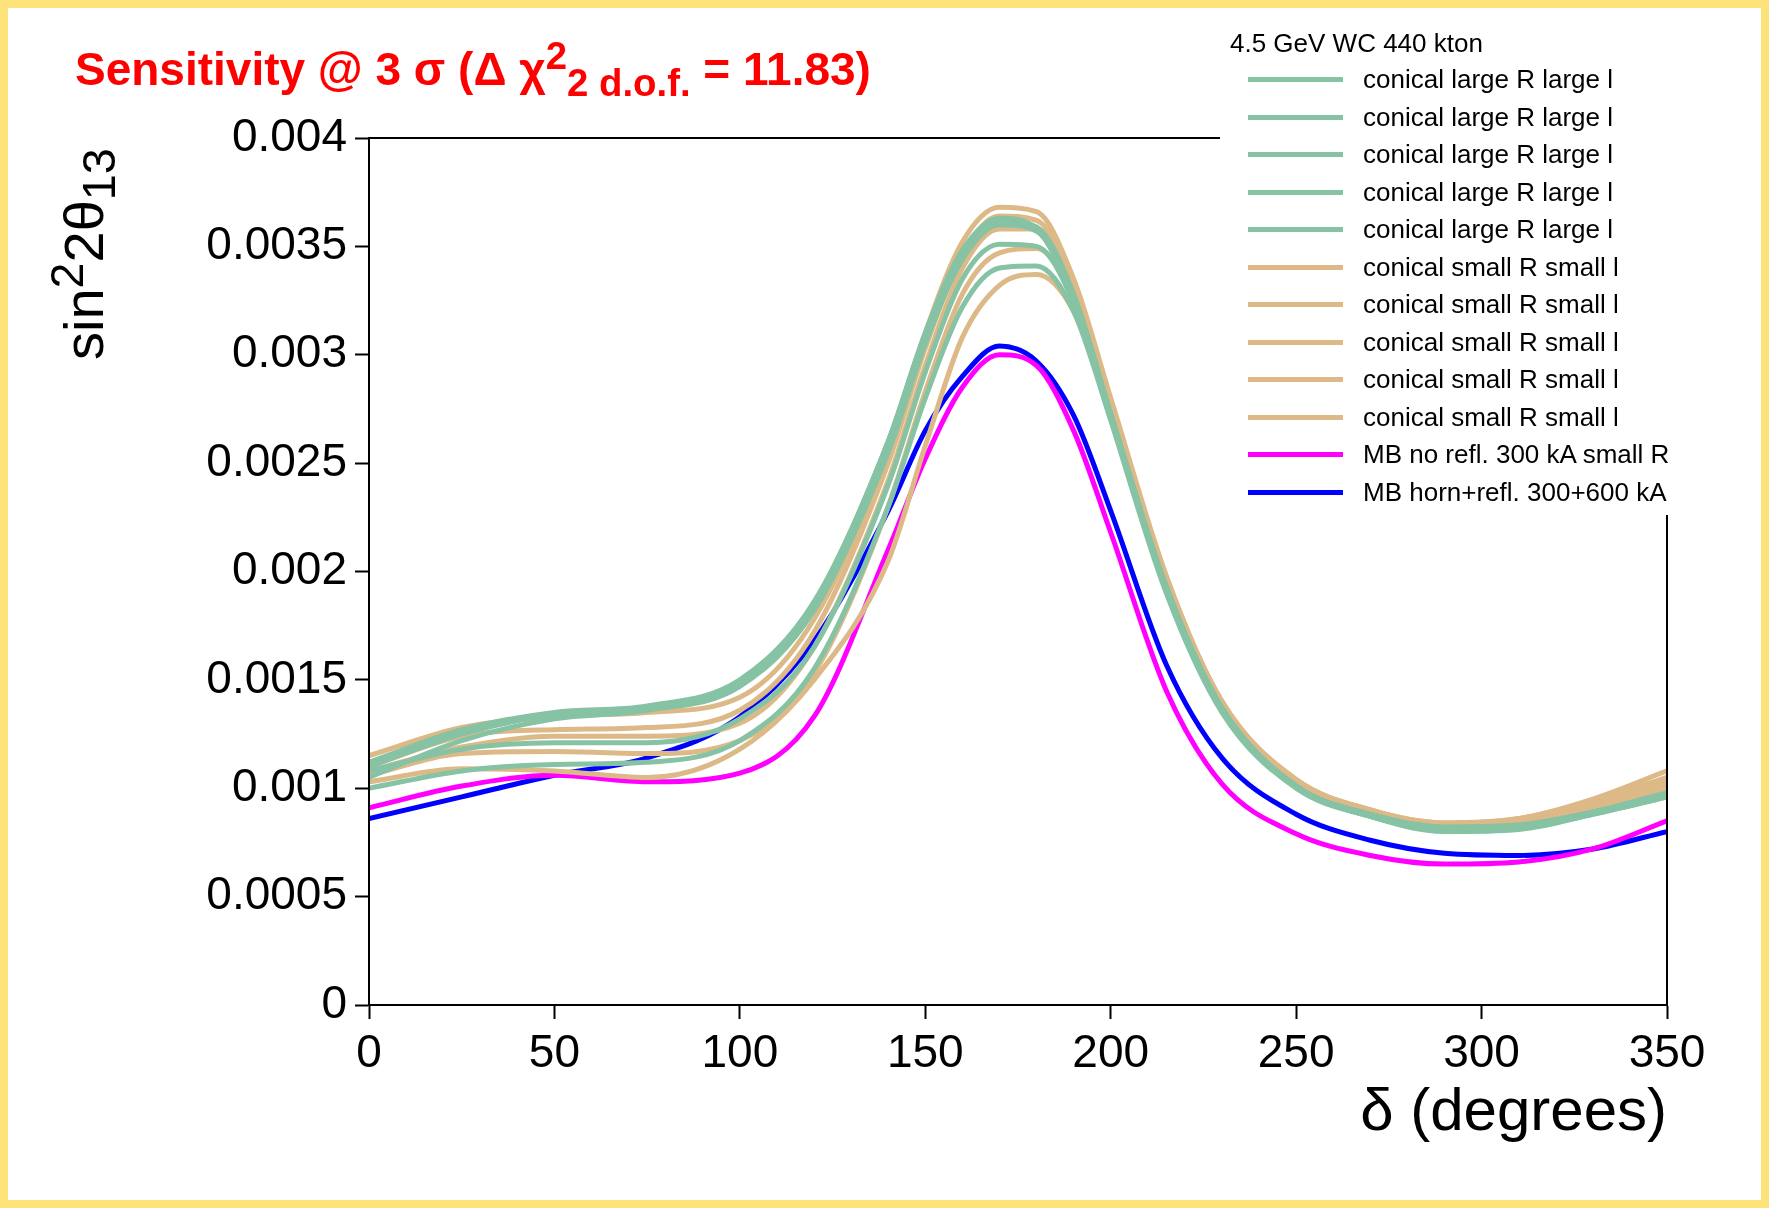 The image size is (1769, 1208). What do you see at coordinates (473, 69) in the screenshot?
I see `chart-title: Sensitivity @ 3 σ (Δ χ$^{2}$$_{2 d.o.f.}$ = 11.83)` at bounding box center [473, 69].